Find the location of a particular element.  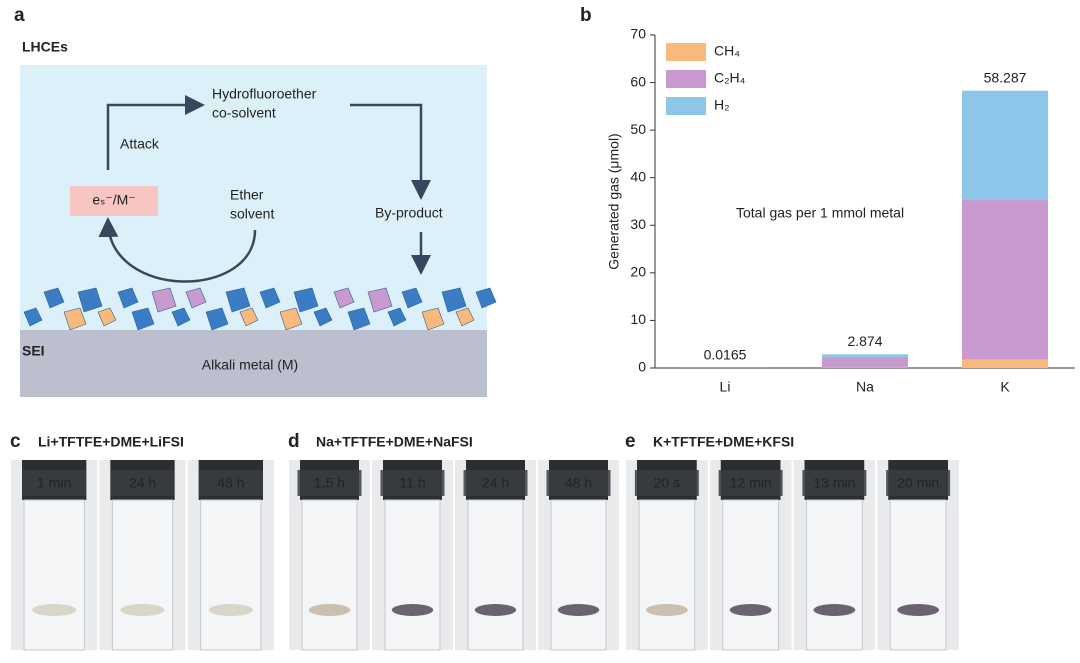

panel-title: Na+TFTFE+DME+NaFSI is located at coordinates (394, 442).